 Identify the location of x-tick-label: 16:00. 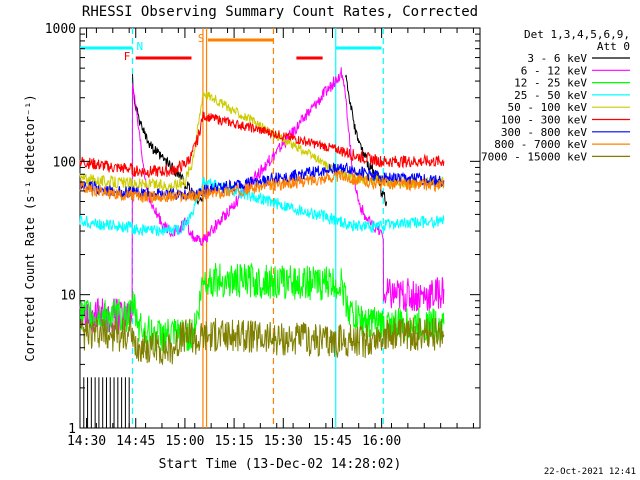
(381, 441).